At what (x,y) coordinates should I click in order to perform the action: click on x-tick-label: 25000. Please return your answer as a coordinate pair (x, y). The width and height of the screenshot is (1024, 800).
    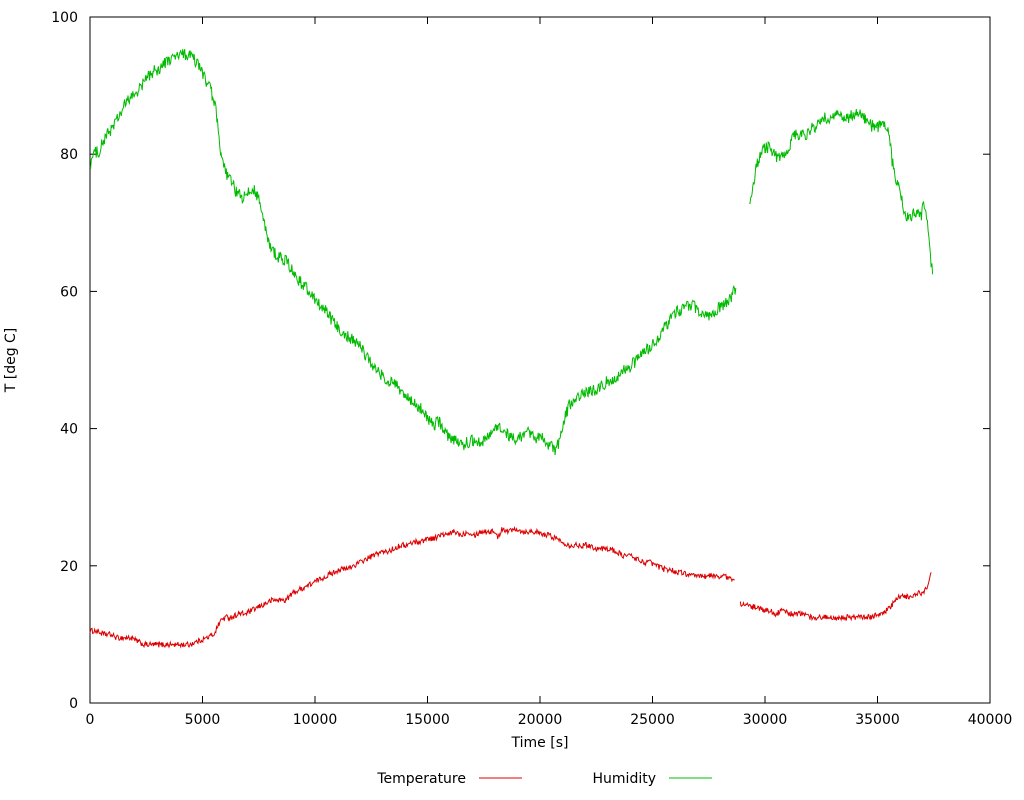
    Looking at the image, I should click on (652, 720).